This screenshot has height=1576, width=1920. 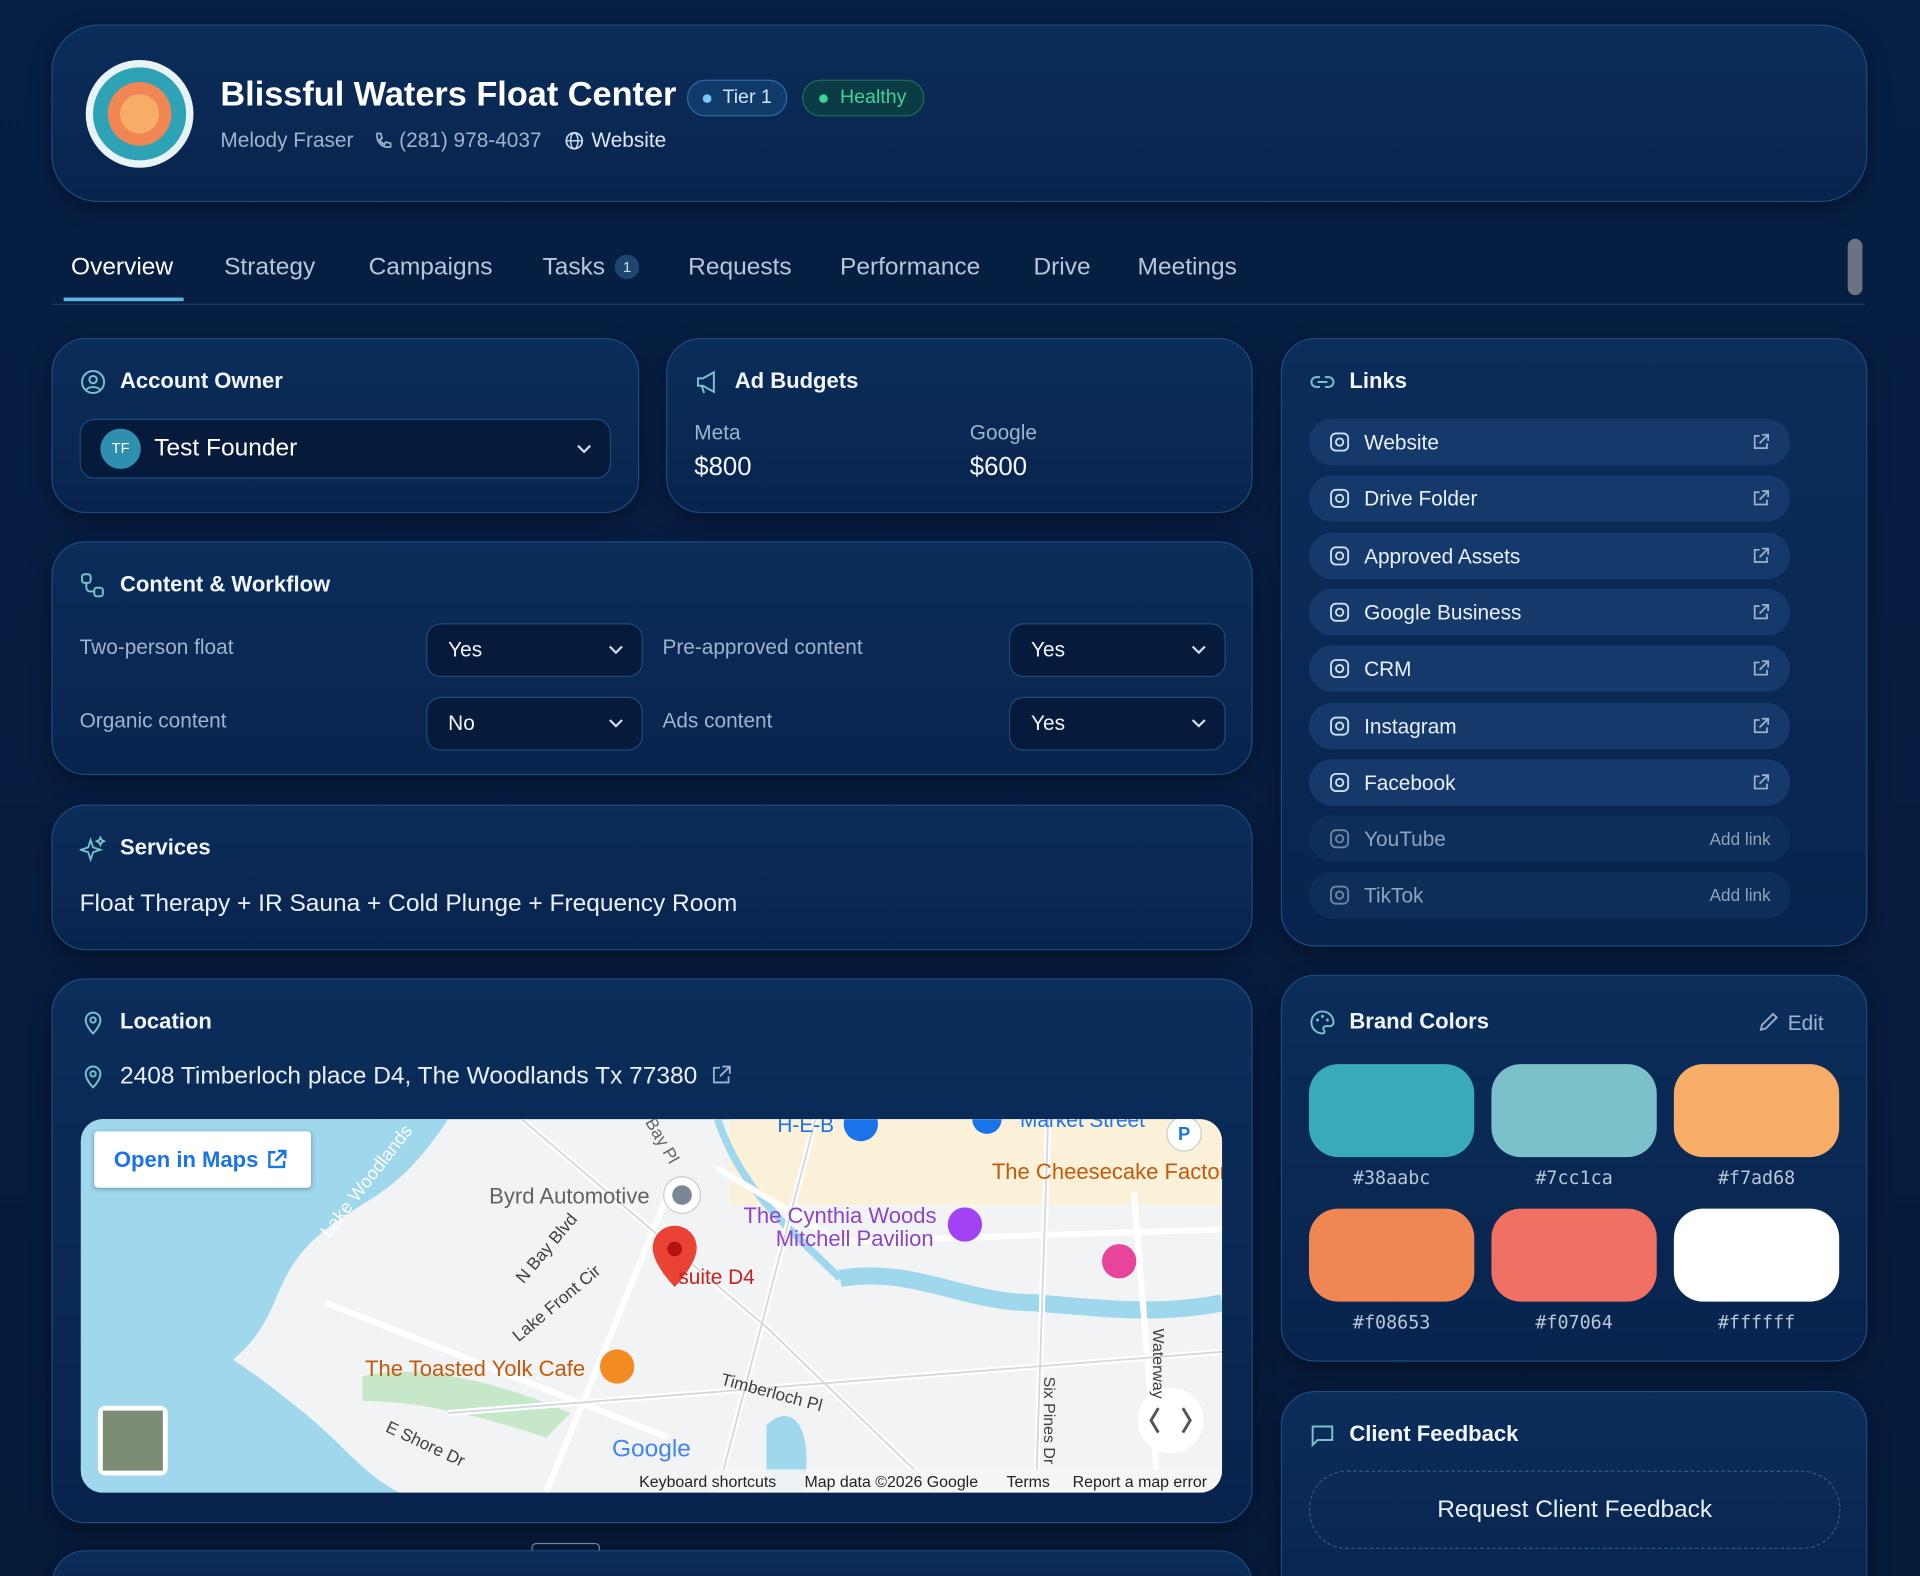 I want to click on field-select: No, so click(x=534, y=723).